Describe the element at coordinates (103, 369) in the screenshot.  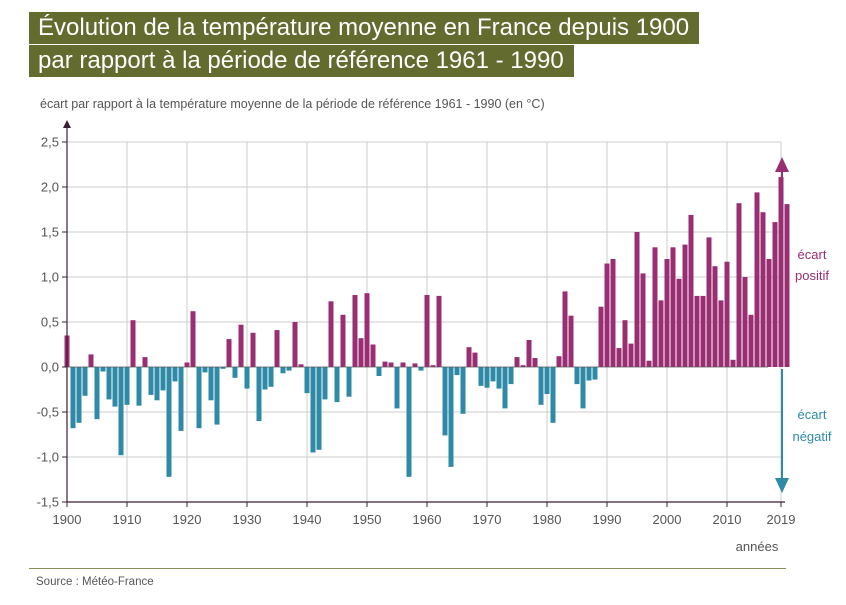
I see `bar-1906` at that location.